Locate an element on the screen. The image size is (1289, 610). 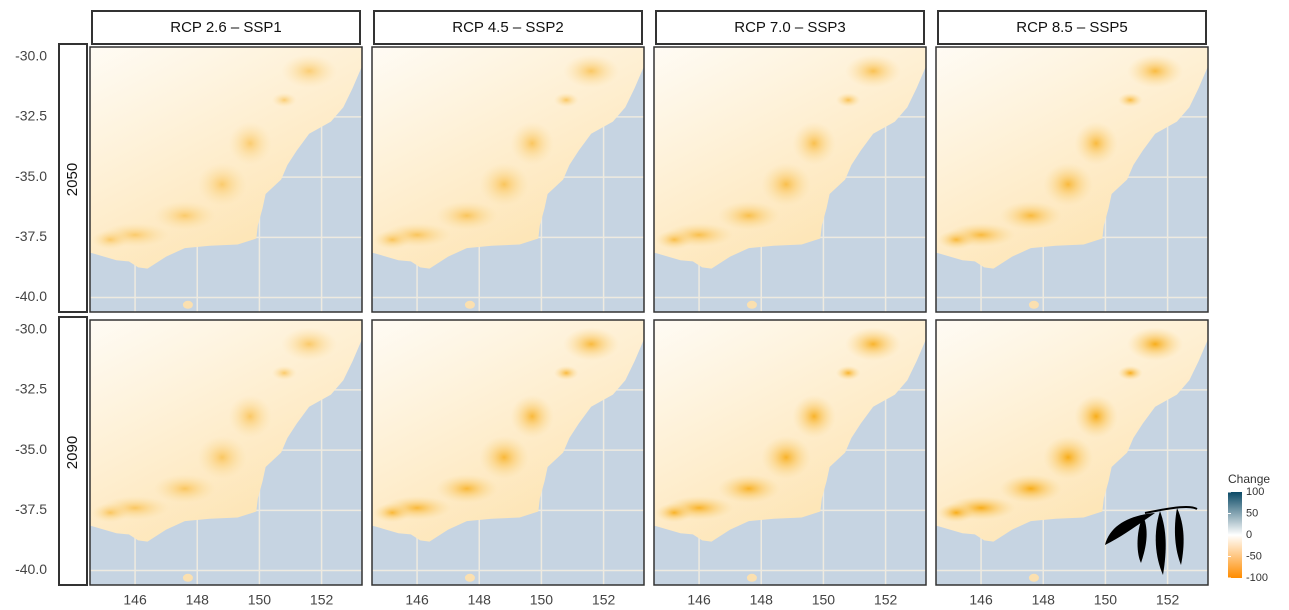
legend-tick-label: -100 is located at coordinates (1257, 578).